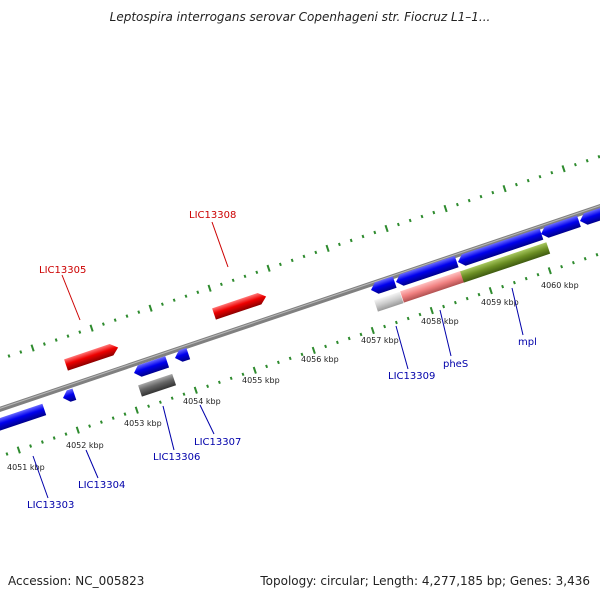  I want to click on gene-lic13311, so click(500, 247).